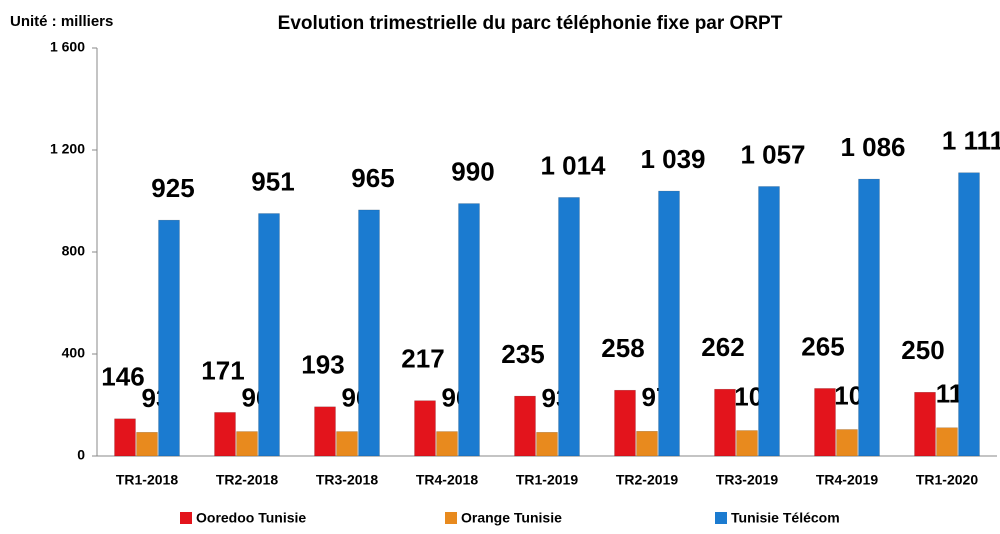  Describe the element at coordinates (147, 480) in the screenshot. I see `x-tick-label: TR1-2018` at that location.